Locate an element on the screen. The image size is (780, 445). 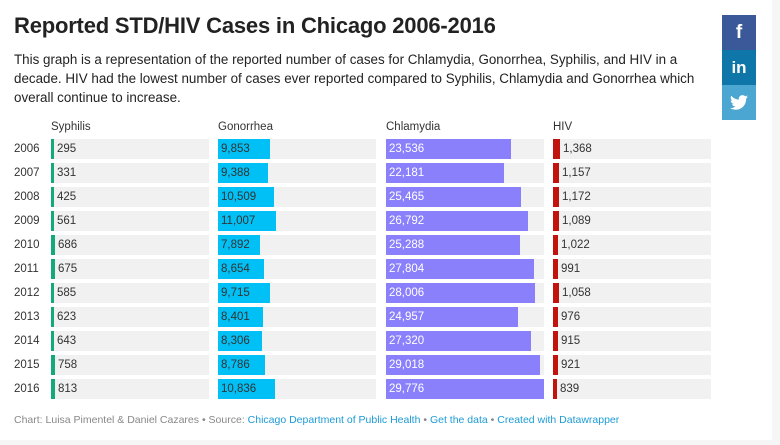
value-label: 29,776 is located at coordinates (407, 389).